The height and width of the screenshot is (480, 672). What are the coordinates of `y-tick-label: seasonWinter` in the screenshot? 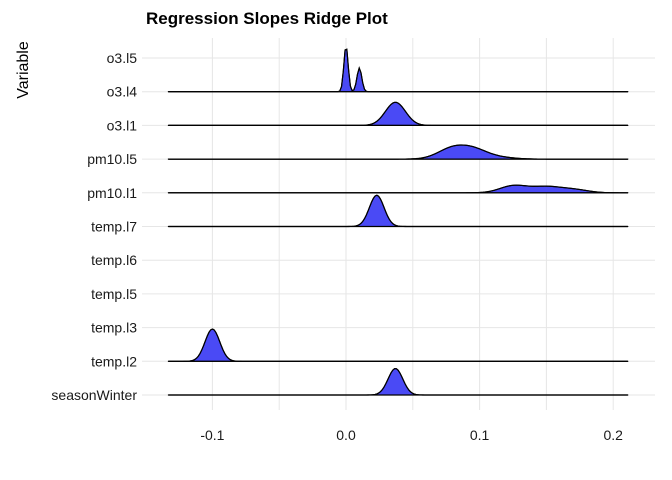 It's located at (94, 395).